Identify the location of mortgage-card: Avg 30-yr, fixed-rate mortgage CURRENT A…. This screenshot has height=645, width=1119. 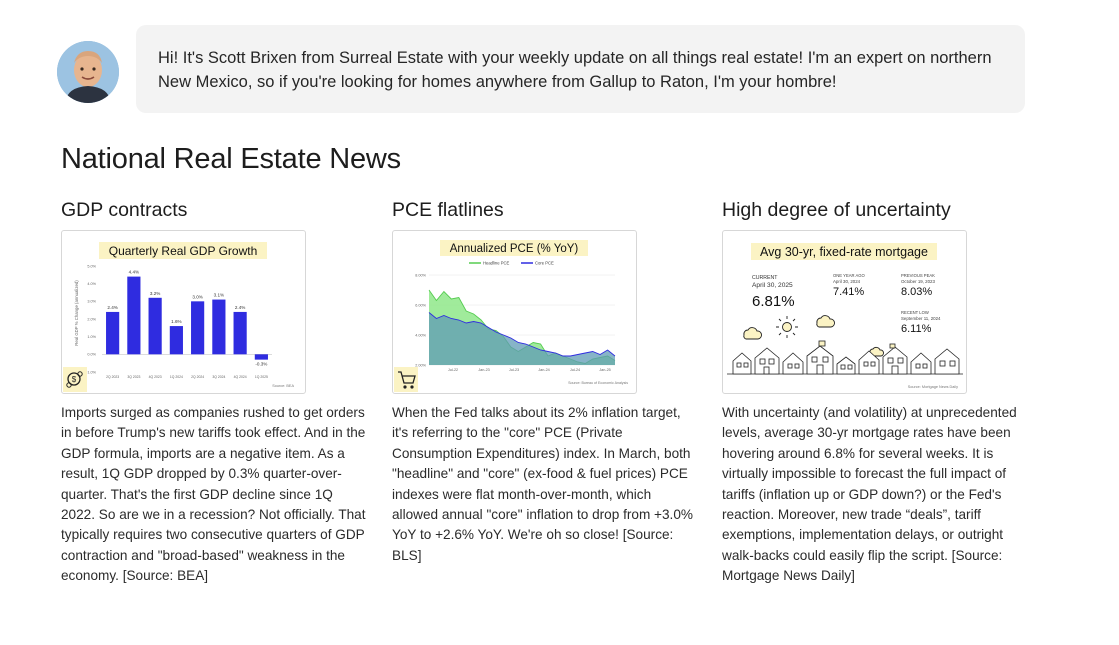
(844, 312).